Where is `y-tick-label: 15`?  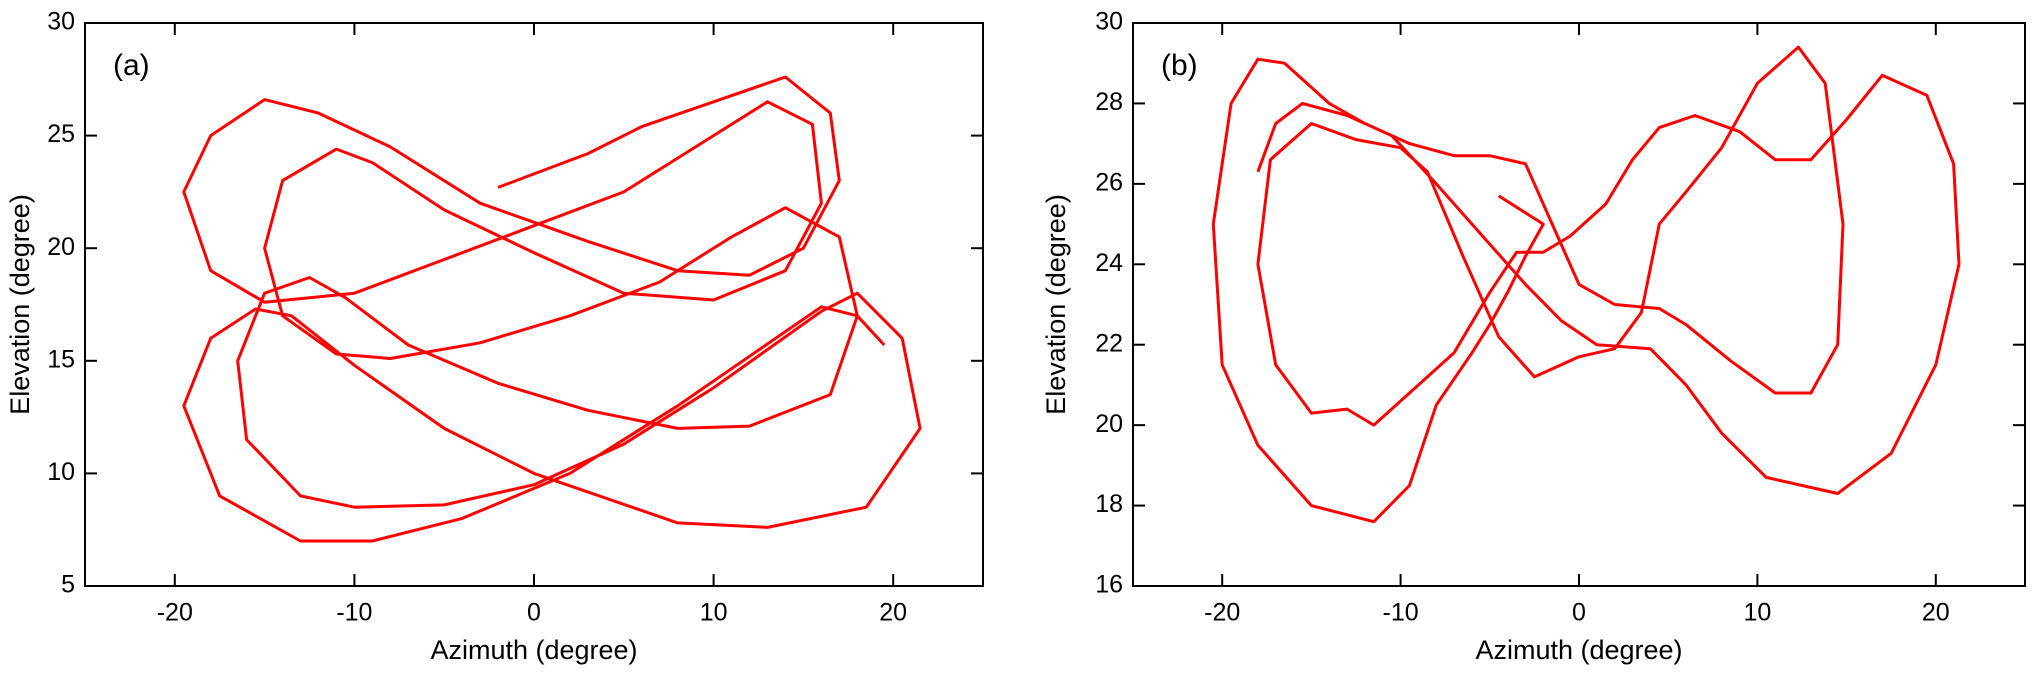
y-tick-label: 15 is located at coordinates (61, 359).